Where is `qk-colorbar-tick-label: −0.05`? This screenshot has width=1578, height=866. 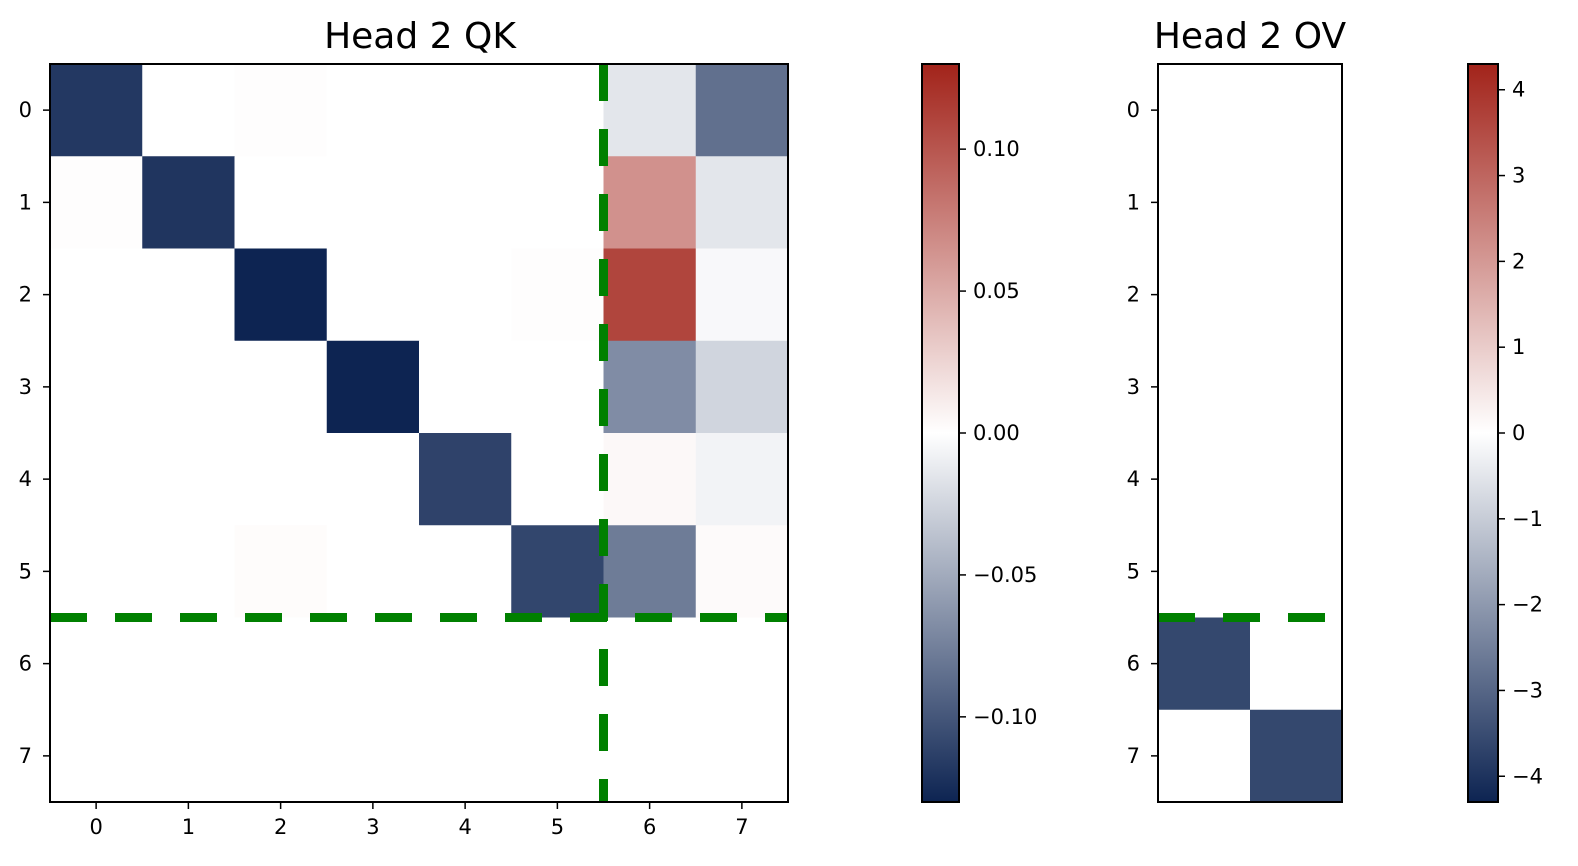
qk-colorbar-tick-label: −0.05 is located at coordinates (1005, 575).